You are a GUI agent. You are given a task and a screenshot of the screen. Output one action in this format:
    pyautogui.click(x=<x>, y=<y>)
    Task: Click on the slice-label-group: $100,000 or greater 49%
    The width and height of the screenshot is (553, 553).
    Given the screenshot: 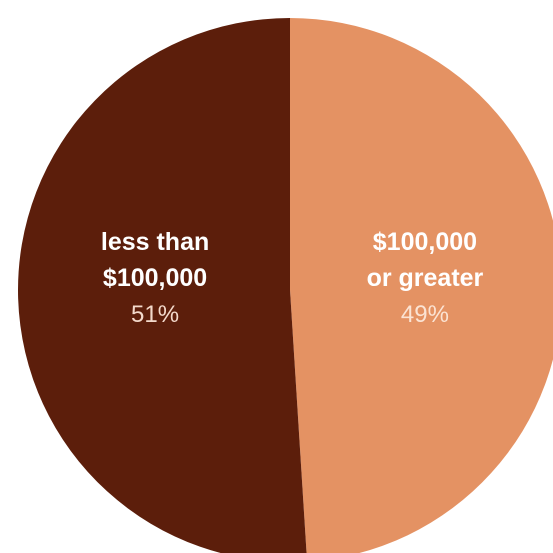 What is the action you would take?
    pyautogui.click(x=425, y=278)
    